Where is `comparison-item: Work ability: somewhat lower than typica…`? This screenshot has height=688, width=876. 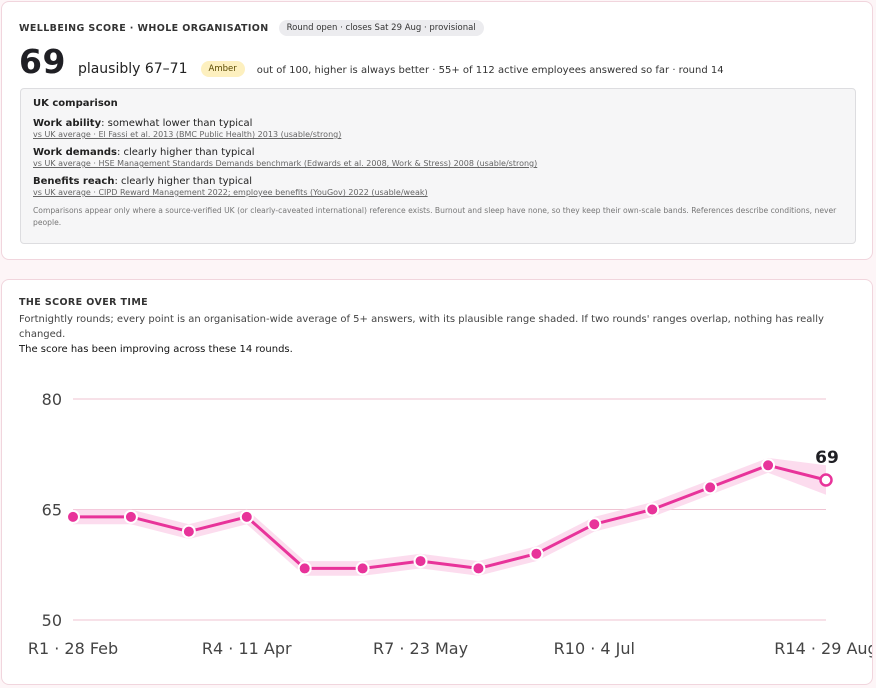 comparison-item: Work ability: somewhat lower than typica… is located at coordinates (438, 129).